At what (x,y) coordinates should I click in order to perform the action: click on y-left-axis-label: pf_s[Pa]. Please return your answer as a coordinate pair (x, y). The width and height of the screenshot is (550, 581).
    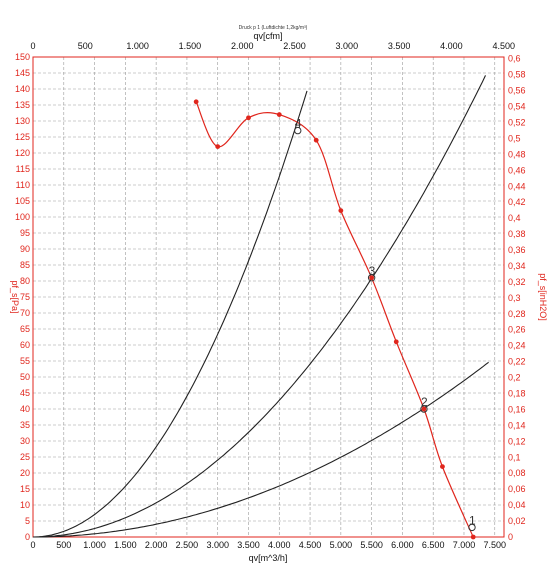
    Looking at the image, I should click on (15, 296).